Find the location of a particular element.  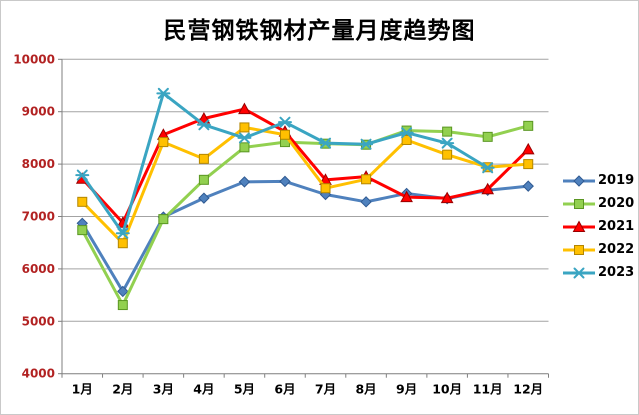

legend-swatch-2023 is located at coordinates (579, 273).